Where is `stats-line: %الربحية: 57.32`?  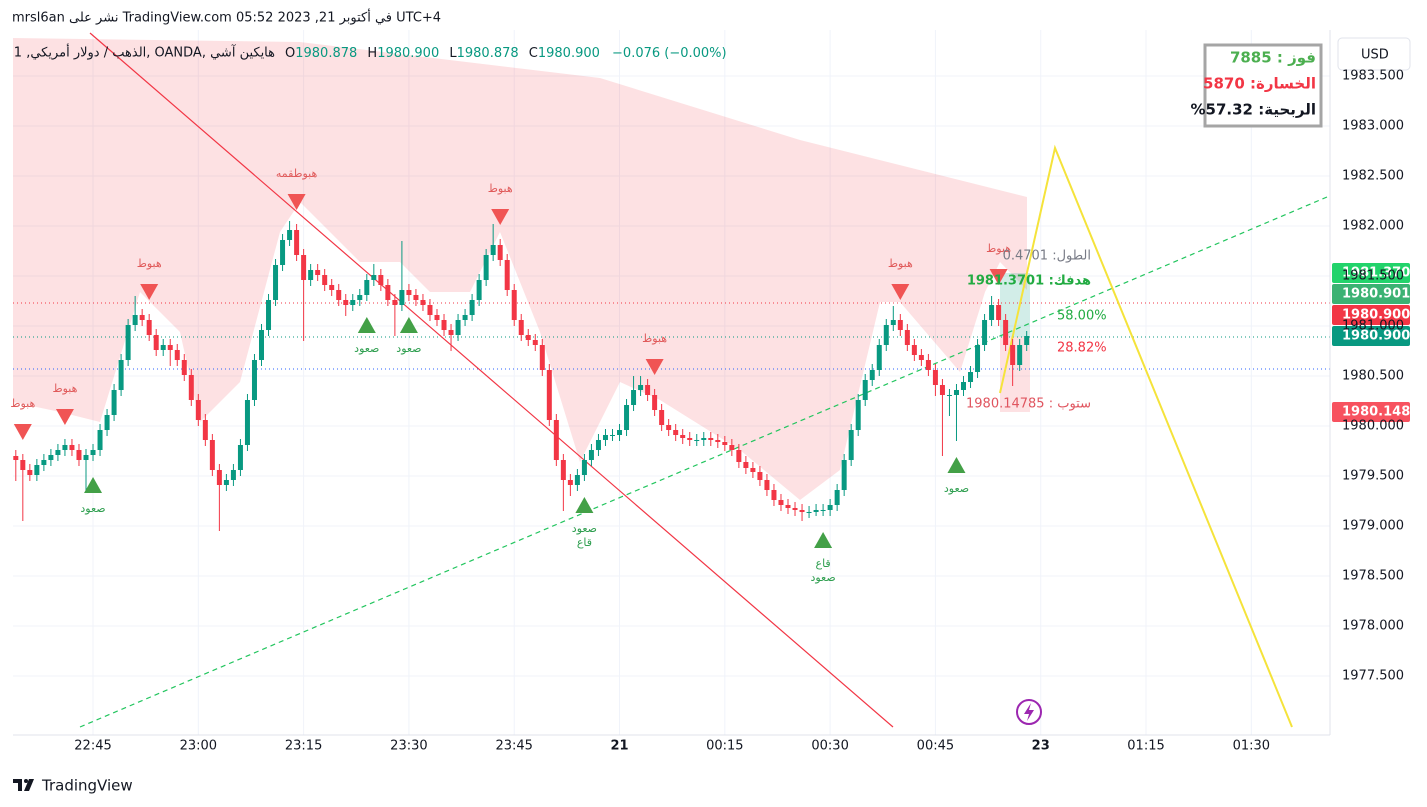 stats-line: %الربحية: 57.32 is located at coordinates (1253, 110).